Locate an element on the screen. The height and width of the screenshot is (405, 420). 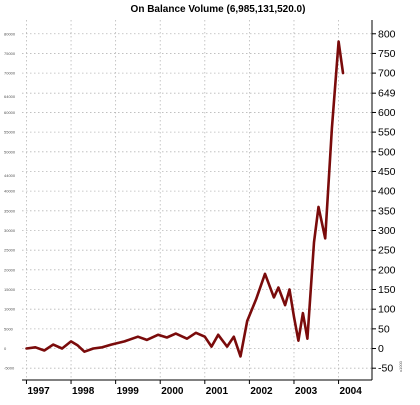
x-tick-label: 2003 is located at coordinates (306, 391).